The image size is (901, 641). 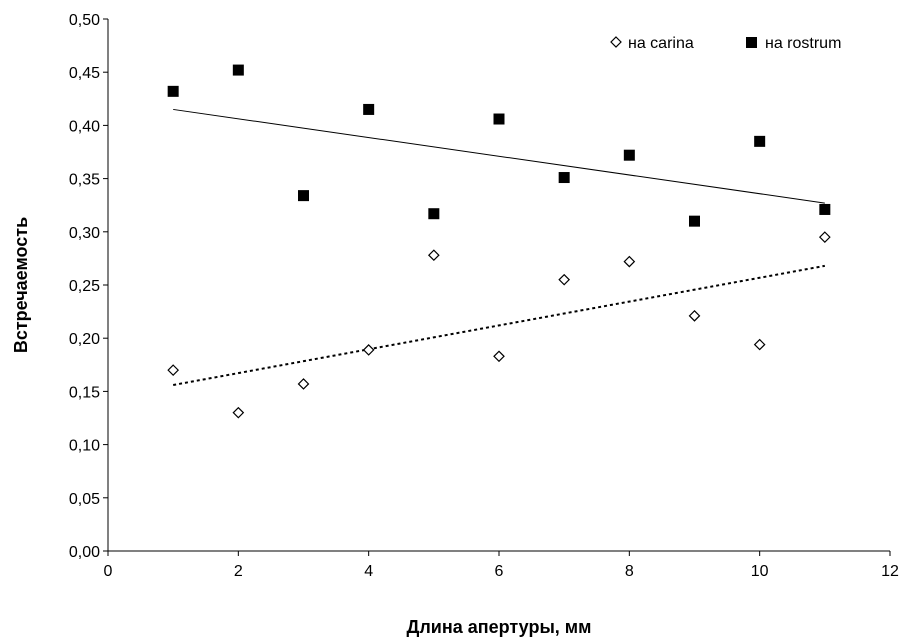 I want to click on x-ticks: 0 2 4 6 8 10 12, so click(x=501, y=565).